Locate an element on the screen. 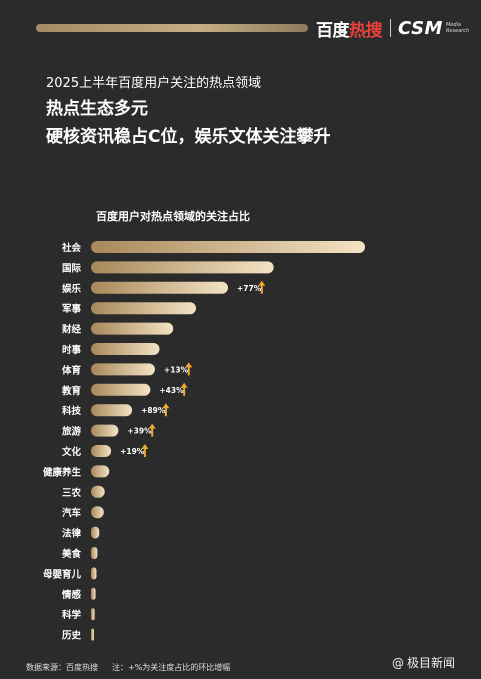  category-label: 科技 is located at coordinates (72, 411).